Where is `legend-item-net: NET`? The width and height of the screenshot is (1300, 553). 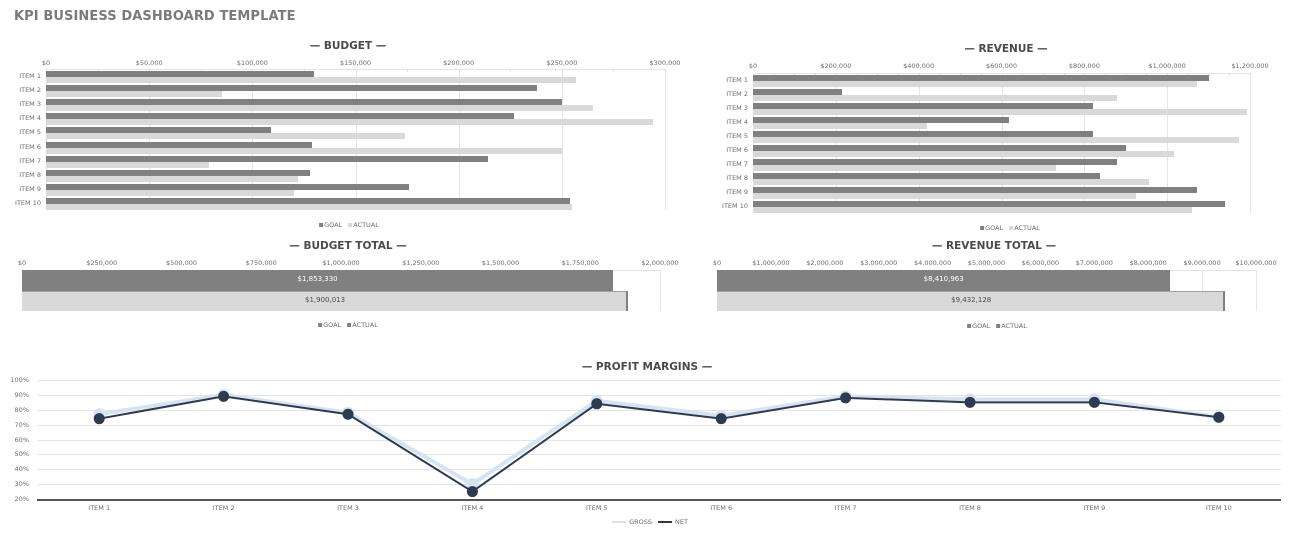
legend-item-net: NET is located at coordinates (672, 522).